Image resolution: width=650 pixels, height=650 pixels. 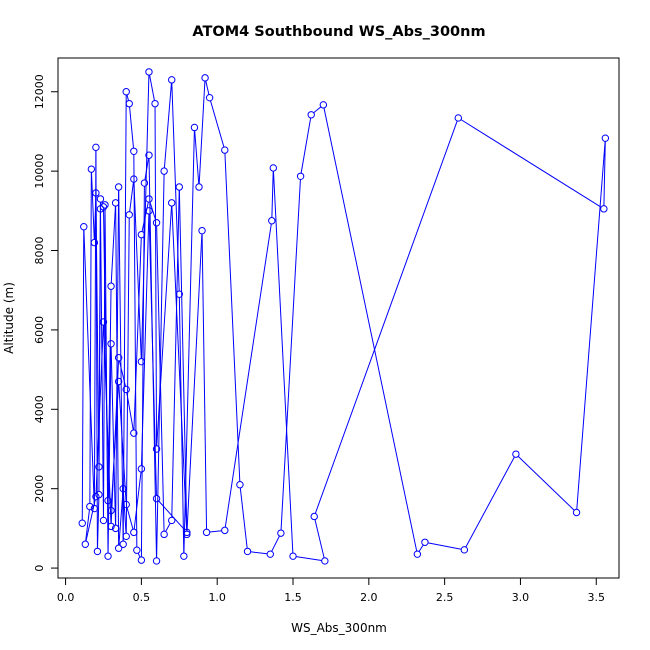 I want to click on x-axis-label: WS_Abs_300nm, so click(x=339, y=628).